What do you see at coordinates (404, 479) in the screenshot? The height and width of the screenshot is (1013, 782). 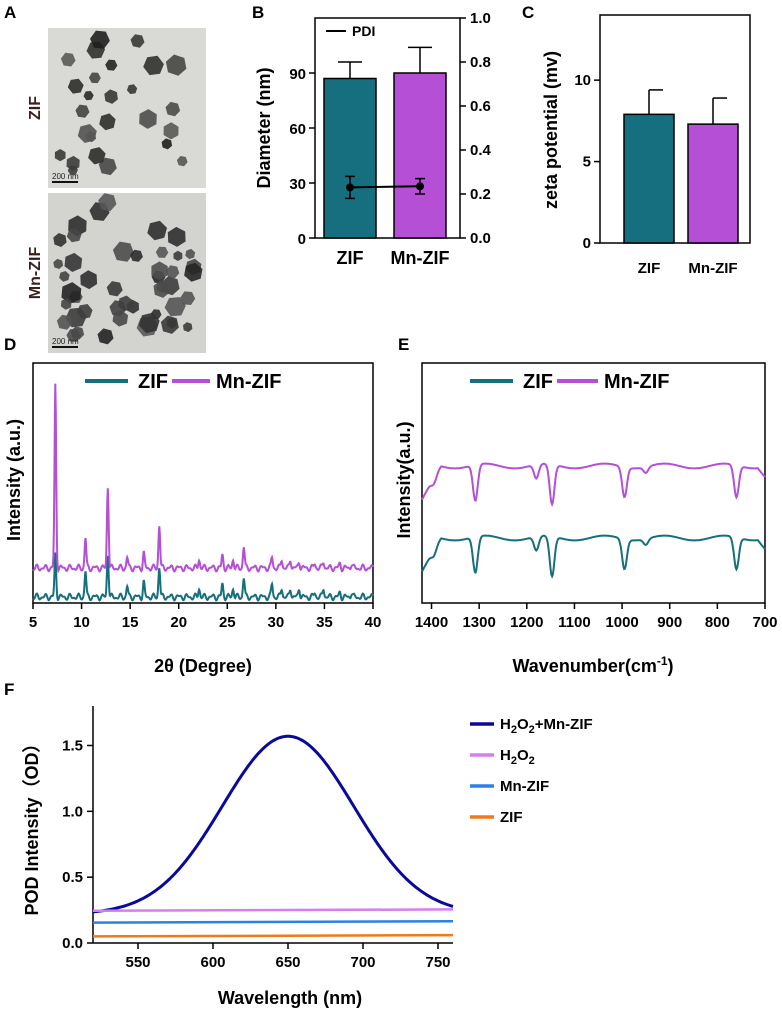 I see `chart-e-ylabel: Intensity(a.u.)` at bounding box center [404, 479].